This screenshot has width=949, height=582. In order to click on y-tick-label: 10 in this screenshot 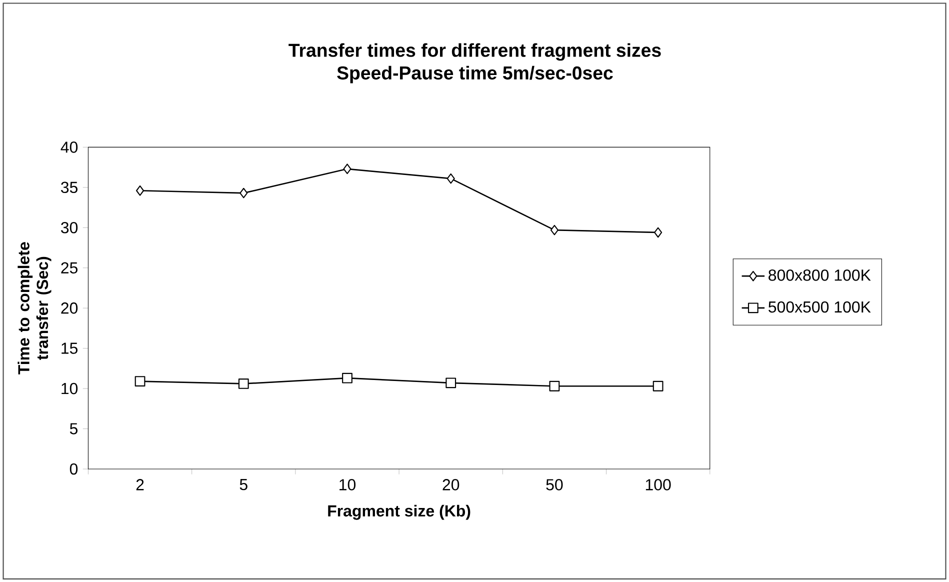, I will do `click(70, 388)`.